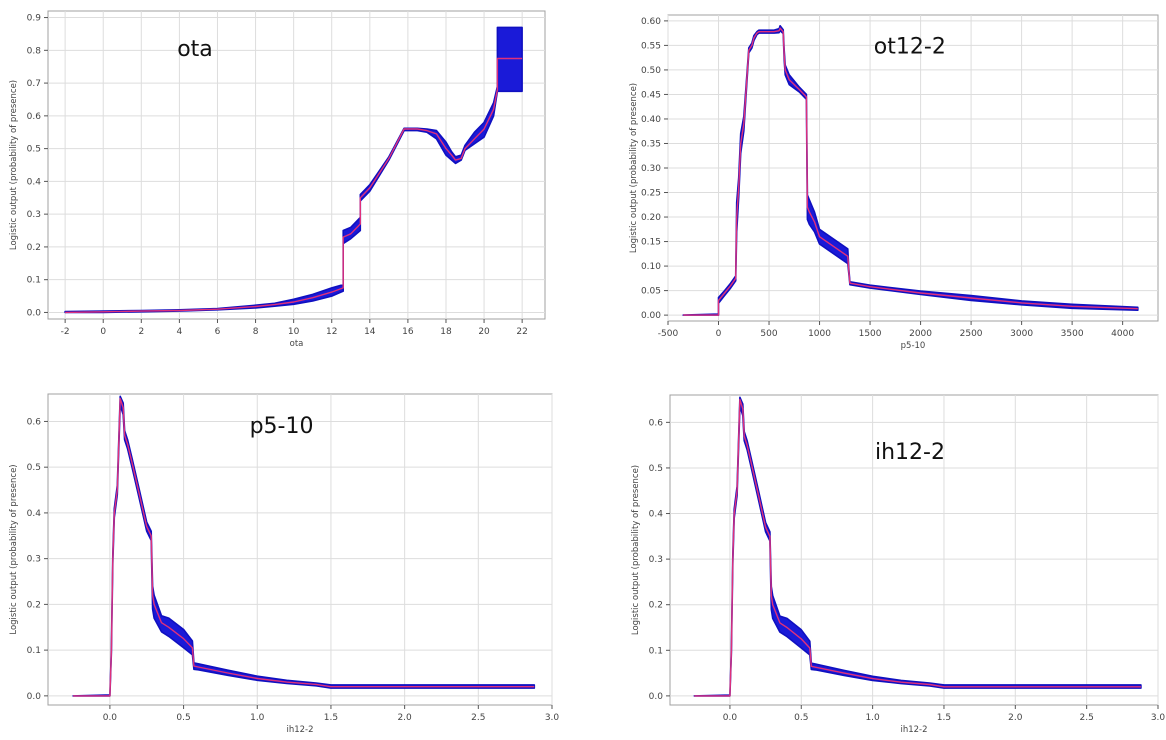  I want to click on y-tick-label: 0.9, so click(34, 19).